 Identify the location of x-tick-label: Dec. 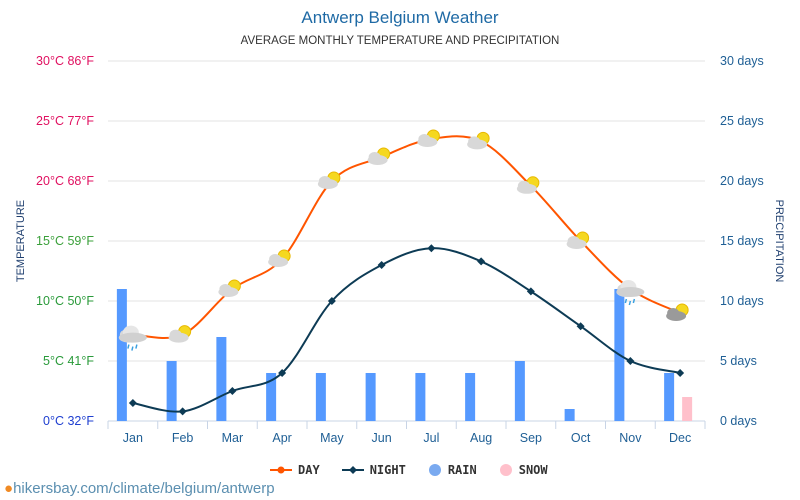
(680, 438).